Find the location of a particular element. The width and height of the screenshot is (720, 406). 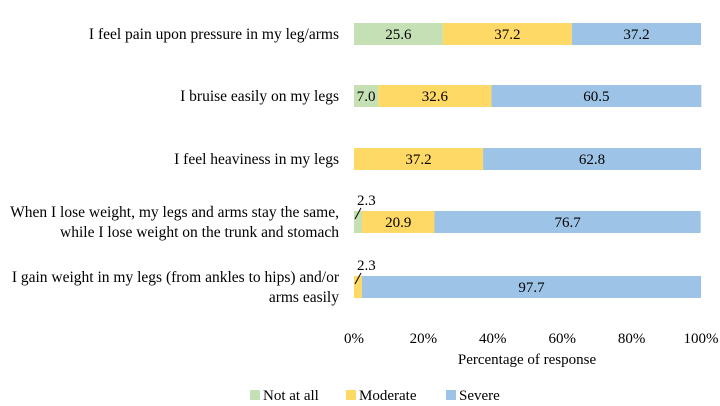

data-label: 32.6 is located at coordinates (435, 97).